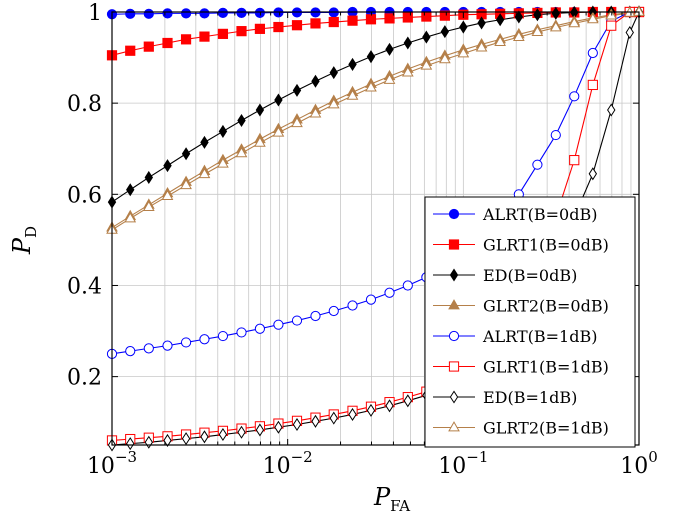  Describe the element at coordinates (546, 245) in the screenshot. I see `legend-label: GLRT1(B=0dB)` at that location.